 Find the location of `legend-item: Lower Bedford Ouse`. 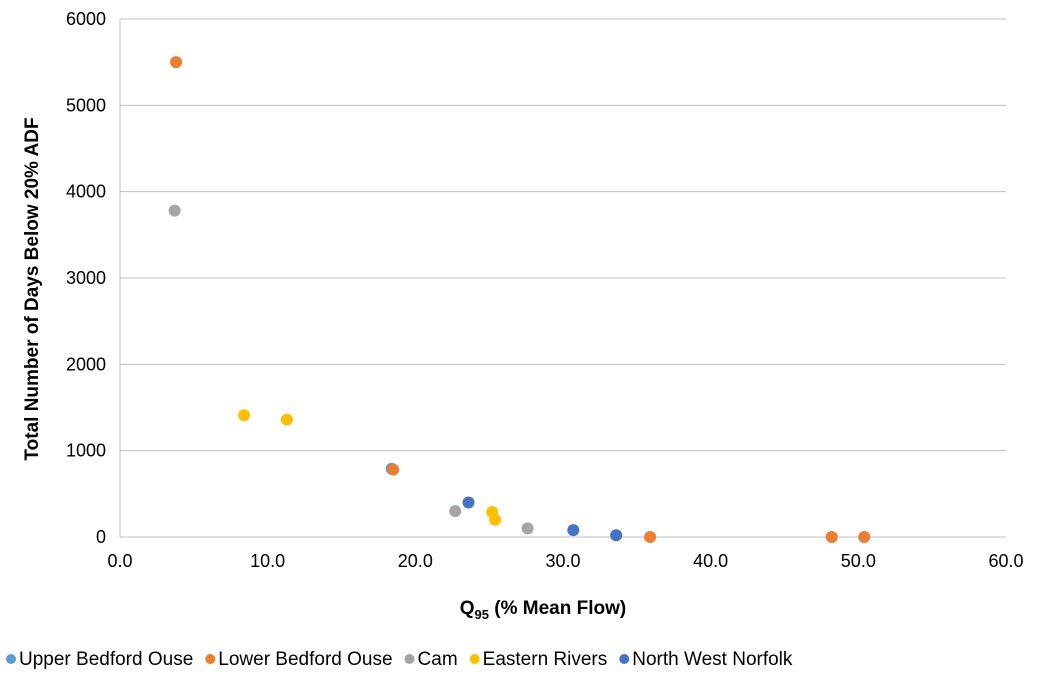

legend-item: Lower Bedford Ouse is located at coordinates (299, 659).